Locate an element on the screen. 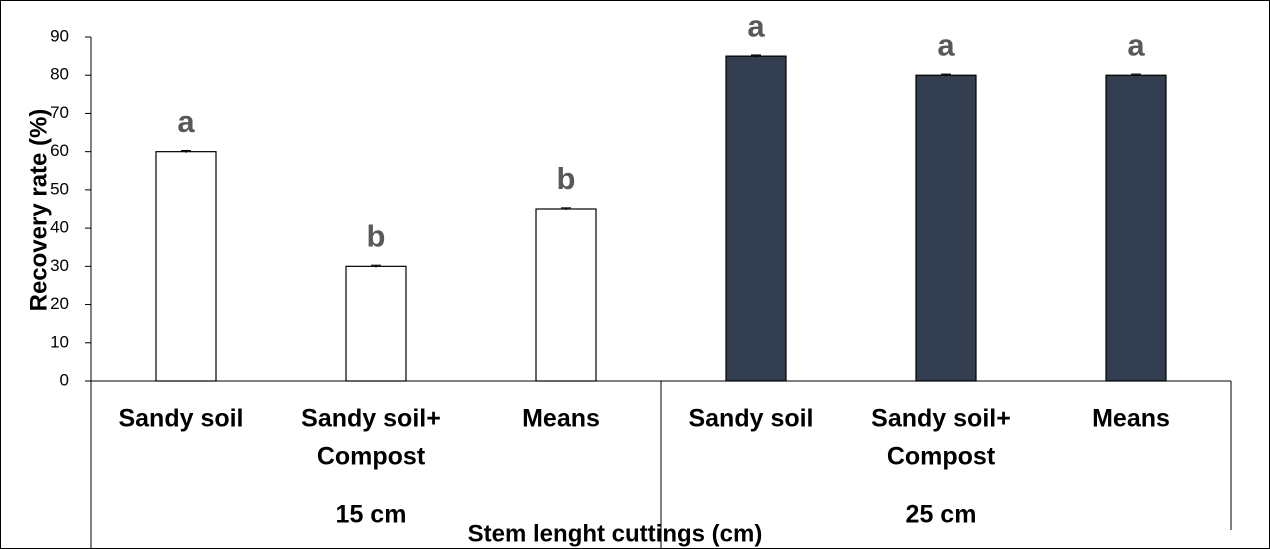  y-tick-label: 50 is located at coordinates (59, 188).